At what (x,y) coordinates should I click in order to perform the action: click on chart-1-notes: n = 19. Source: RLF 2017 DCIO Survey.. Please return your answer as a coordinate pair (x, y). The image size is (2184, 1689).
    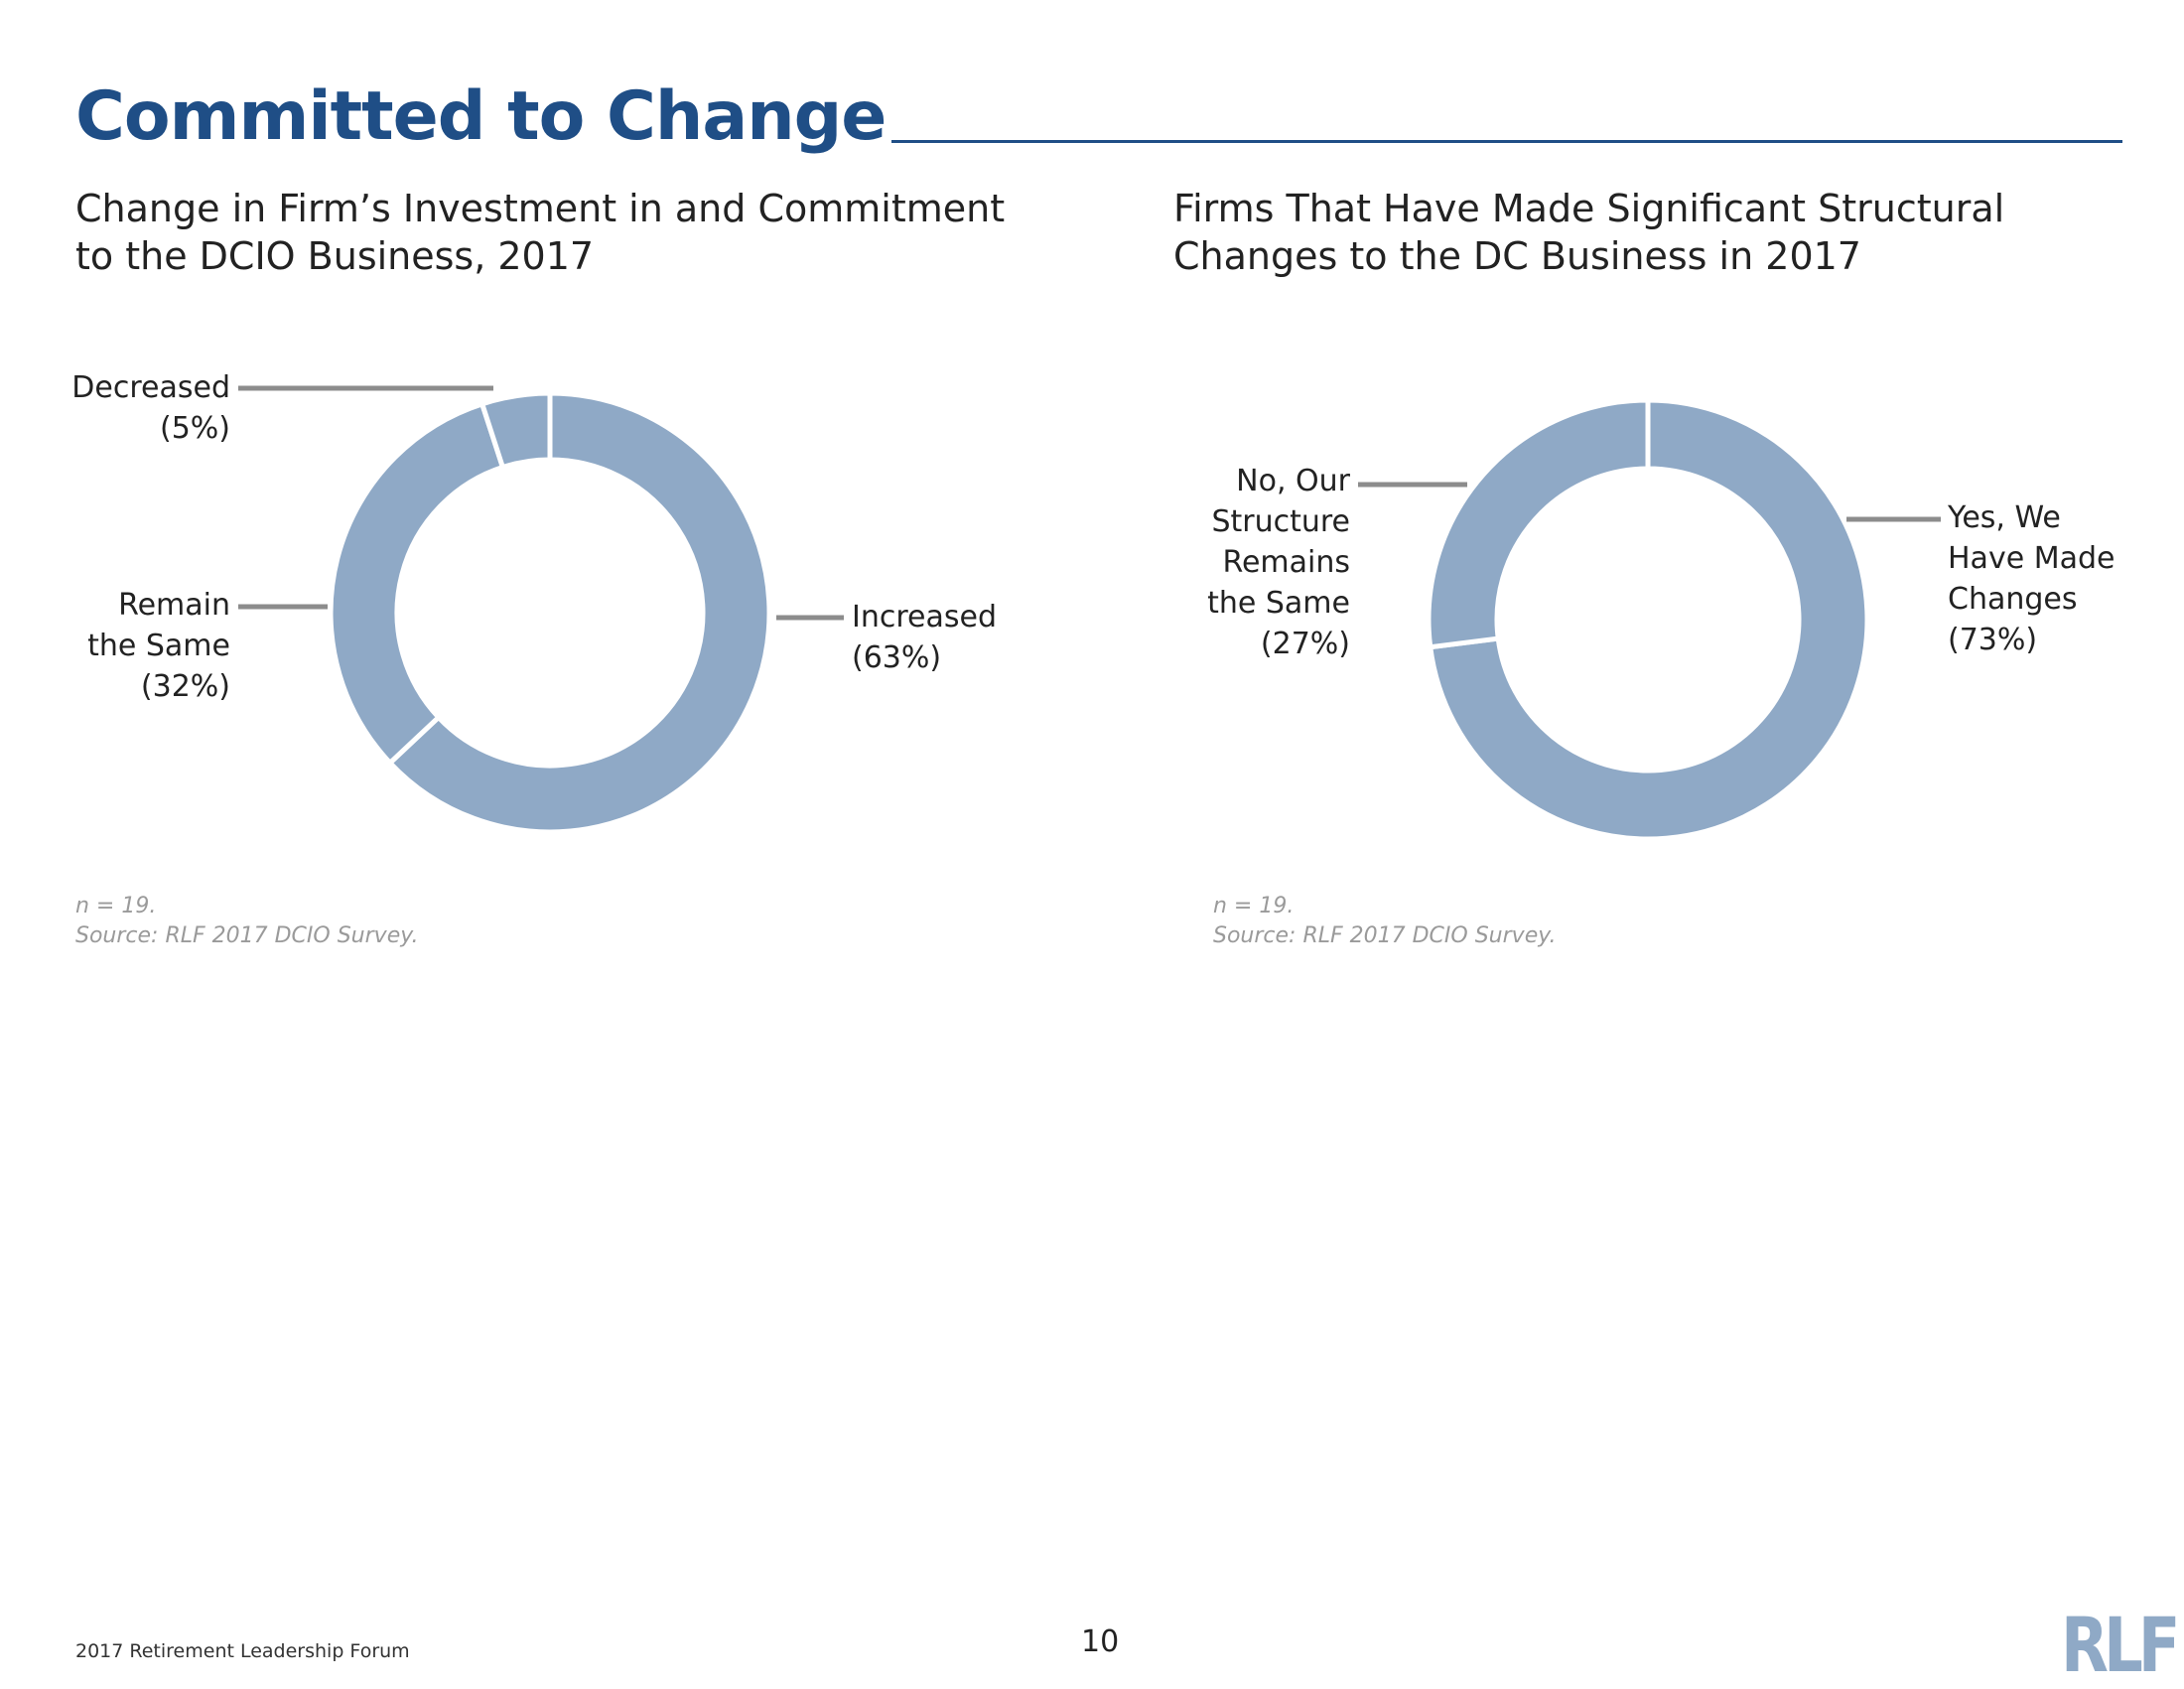
    Looking at the image, I should click on (247, 921).